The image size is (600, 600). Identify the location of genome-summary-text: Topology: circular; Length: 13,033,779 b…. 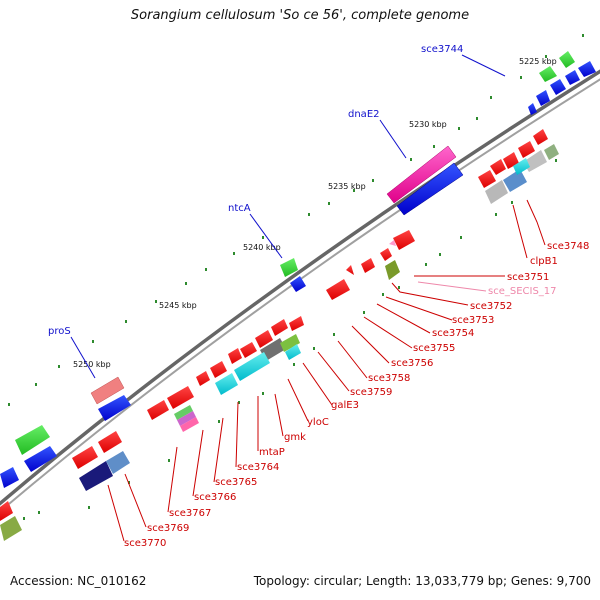
(422, 581).